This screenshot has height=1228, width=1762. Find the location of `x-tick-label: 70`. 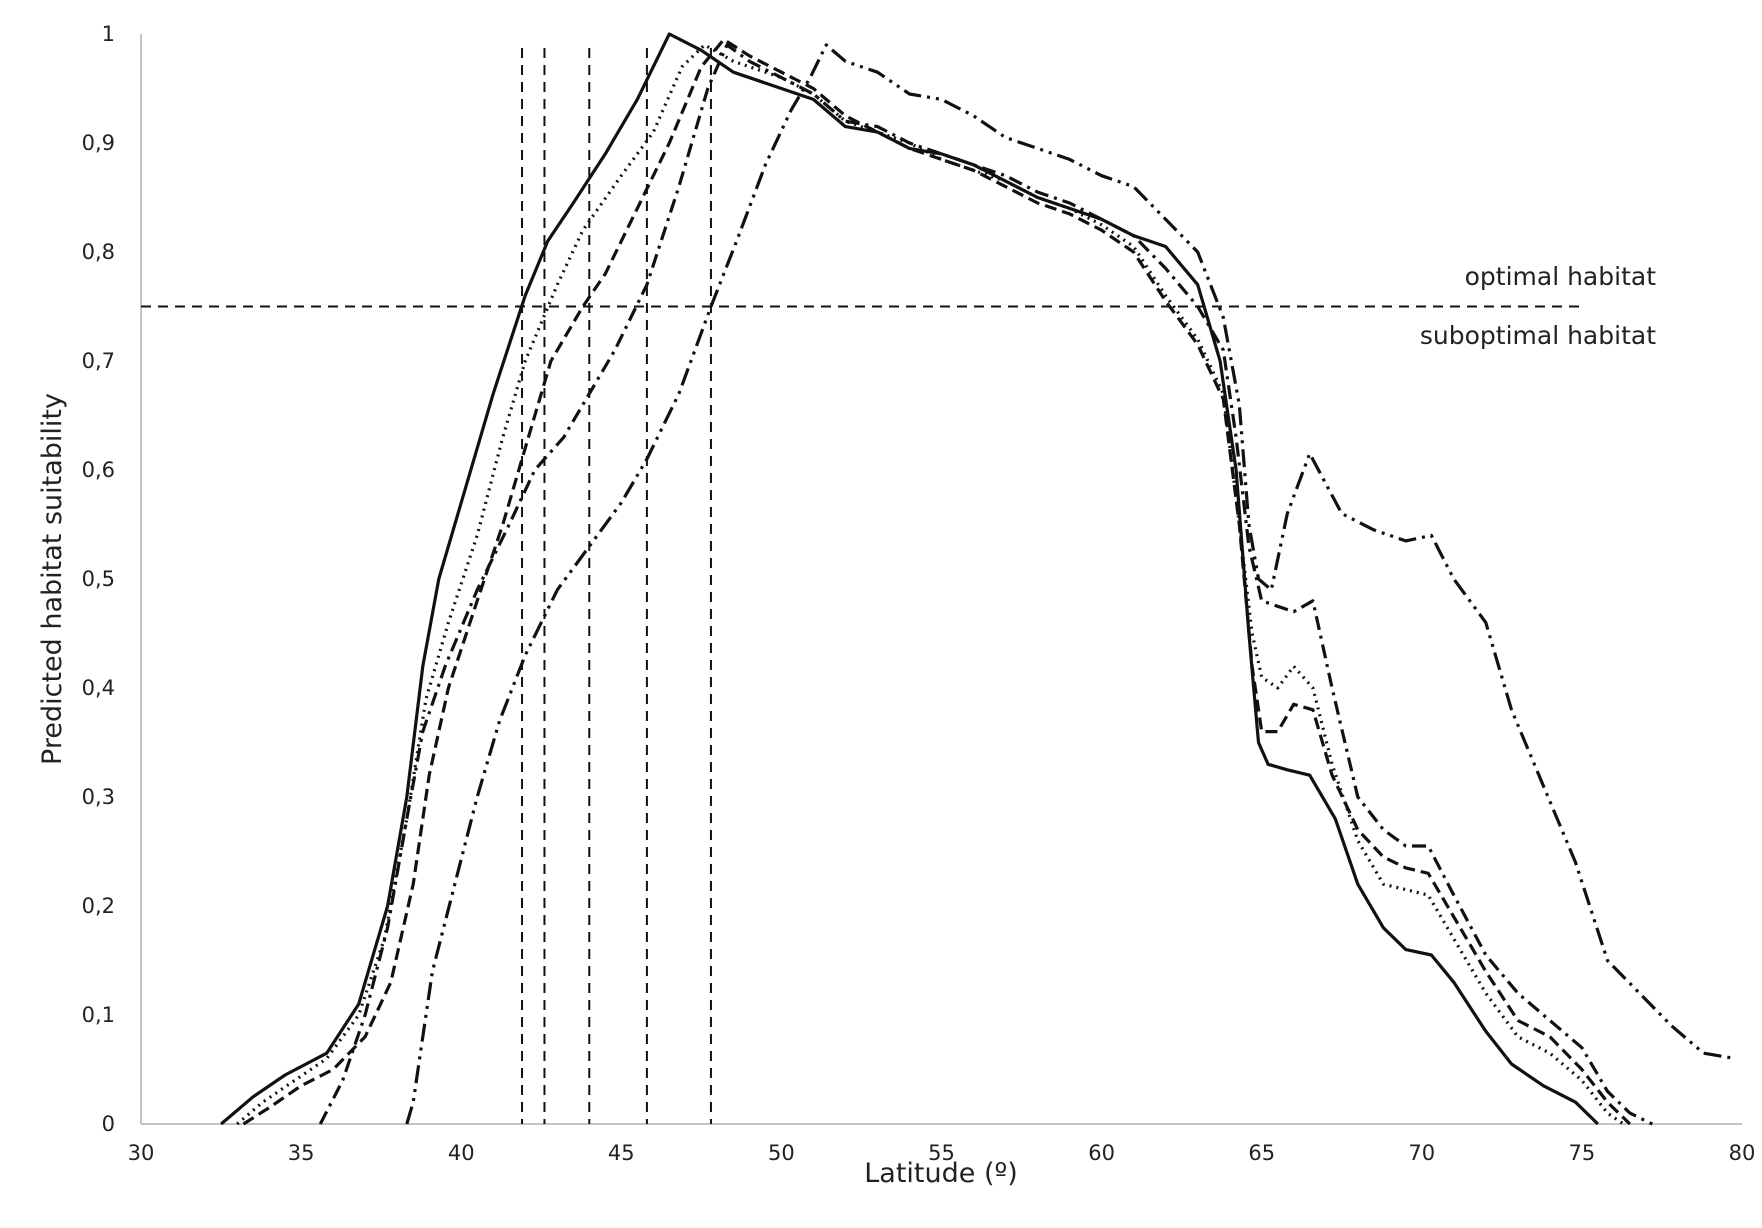

x-tick-label: 70 is located at coordinates (1421, 1153).